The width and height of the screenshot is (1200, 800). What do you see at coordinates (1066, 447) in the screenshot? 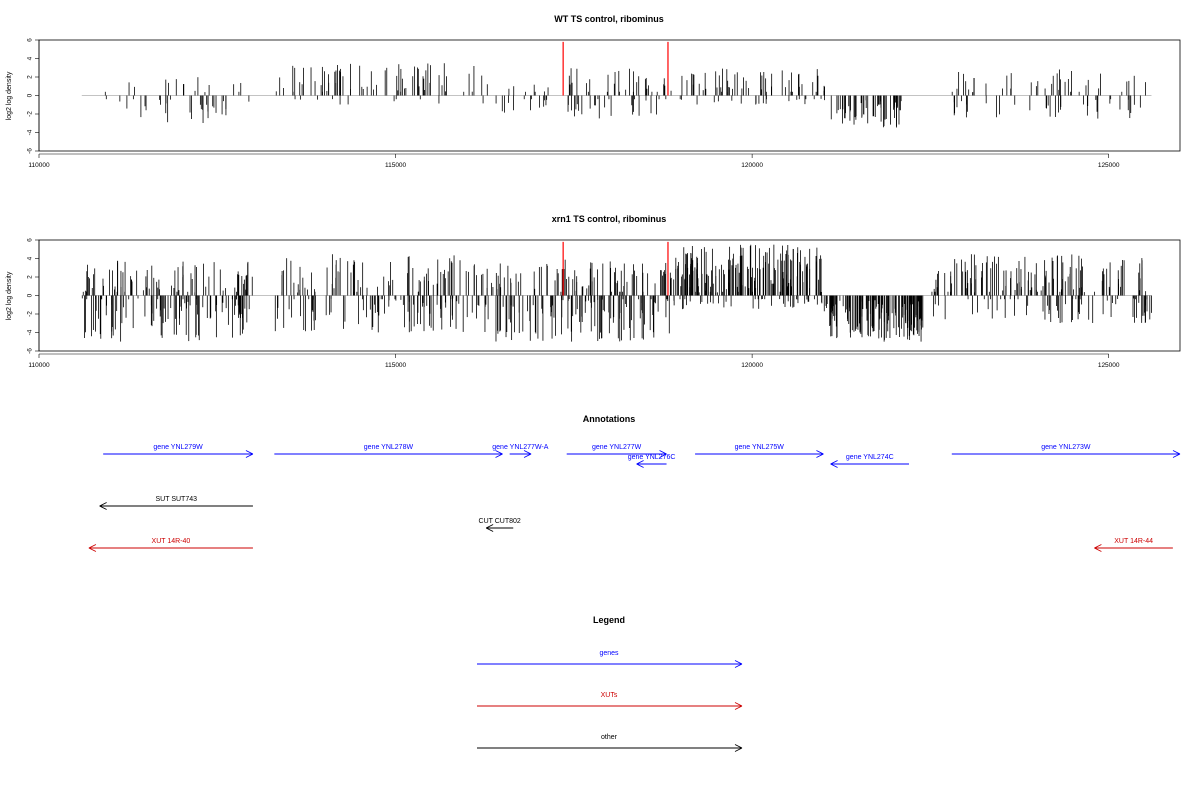
I see `annotation-label: gene YNL273W` at bounding box center [1066, 447].